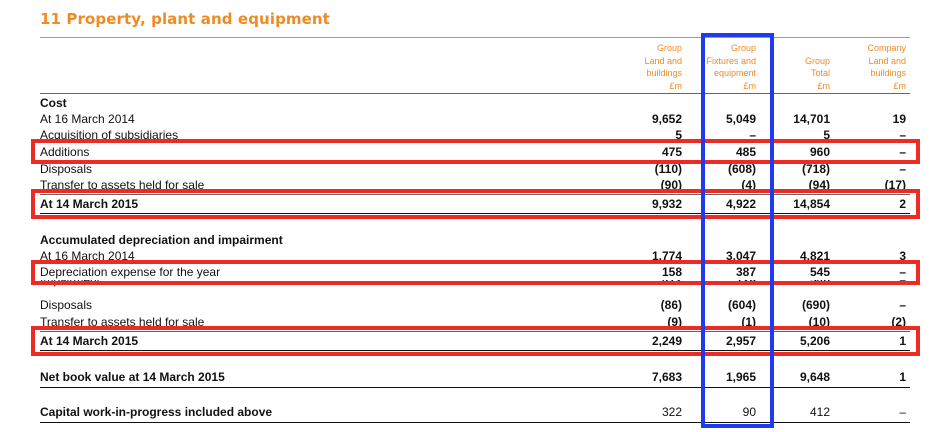 This screenshot has height=432, width=944. I want to click on cell: 2, so click(902, 204).